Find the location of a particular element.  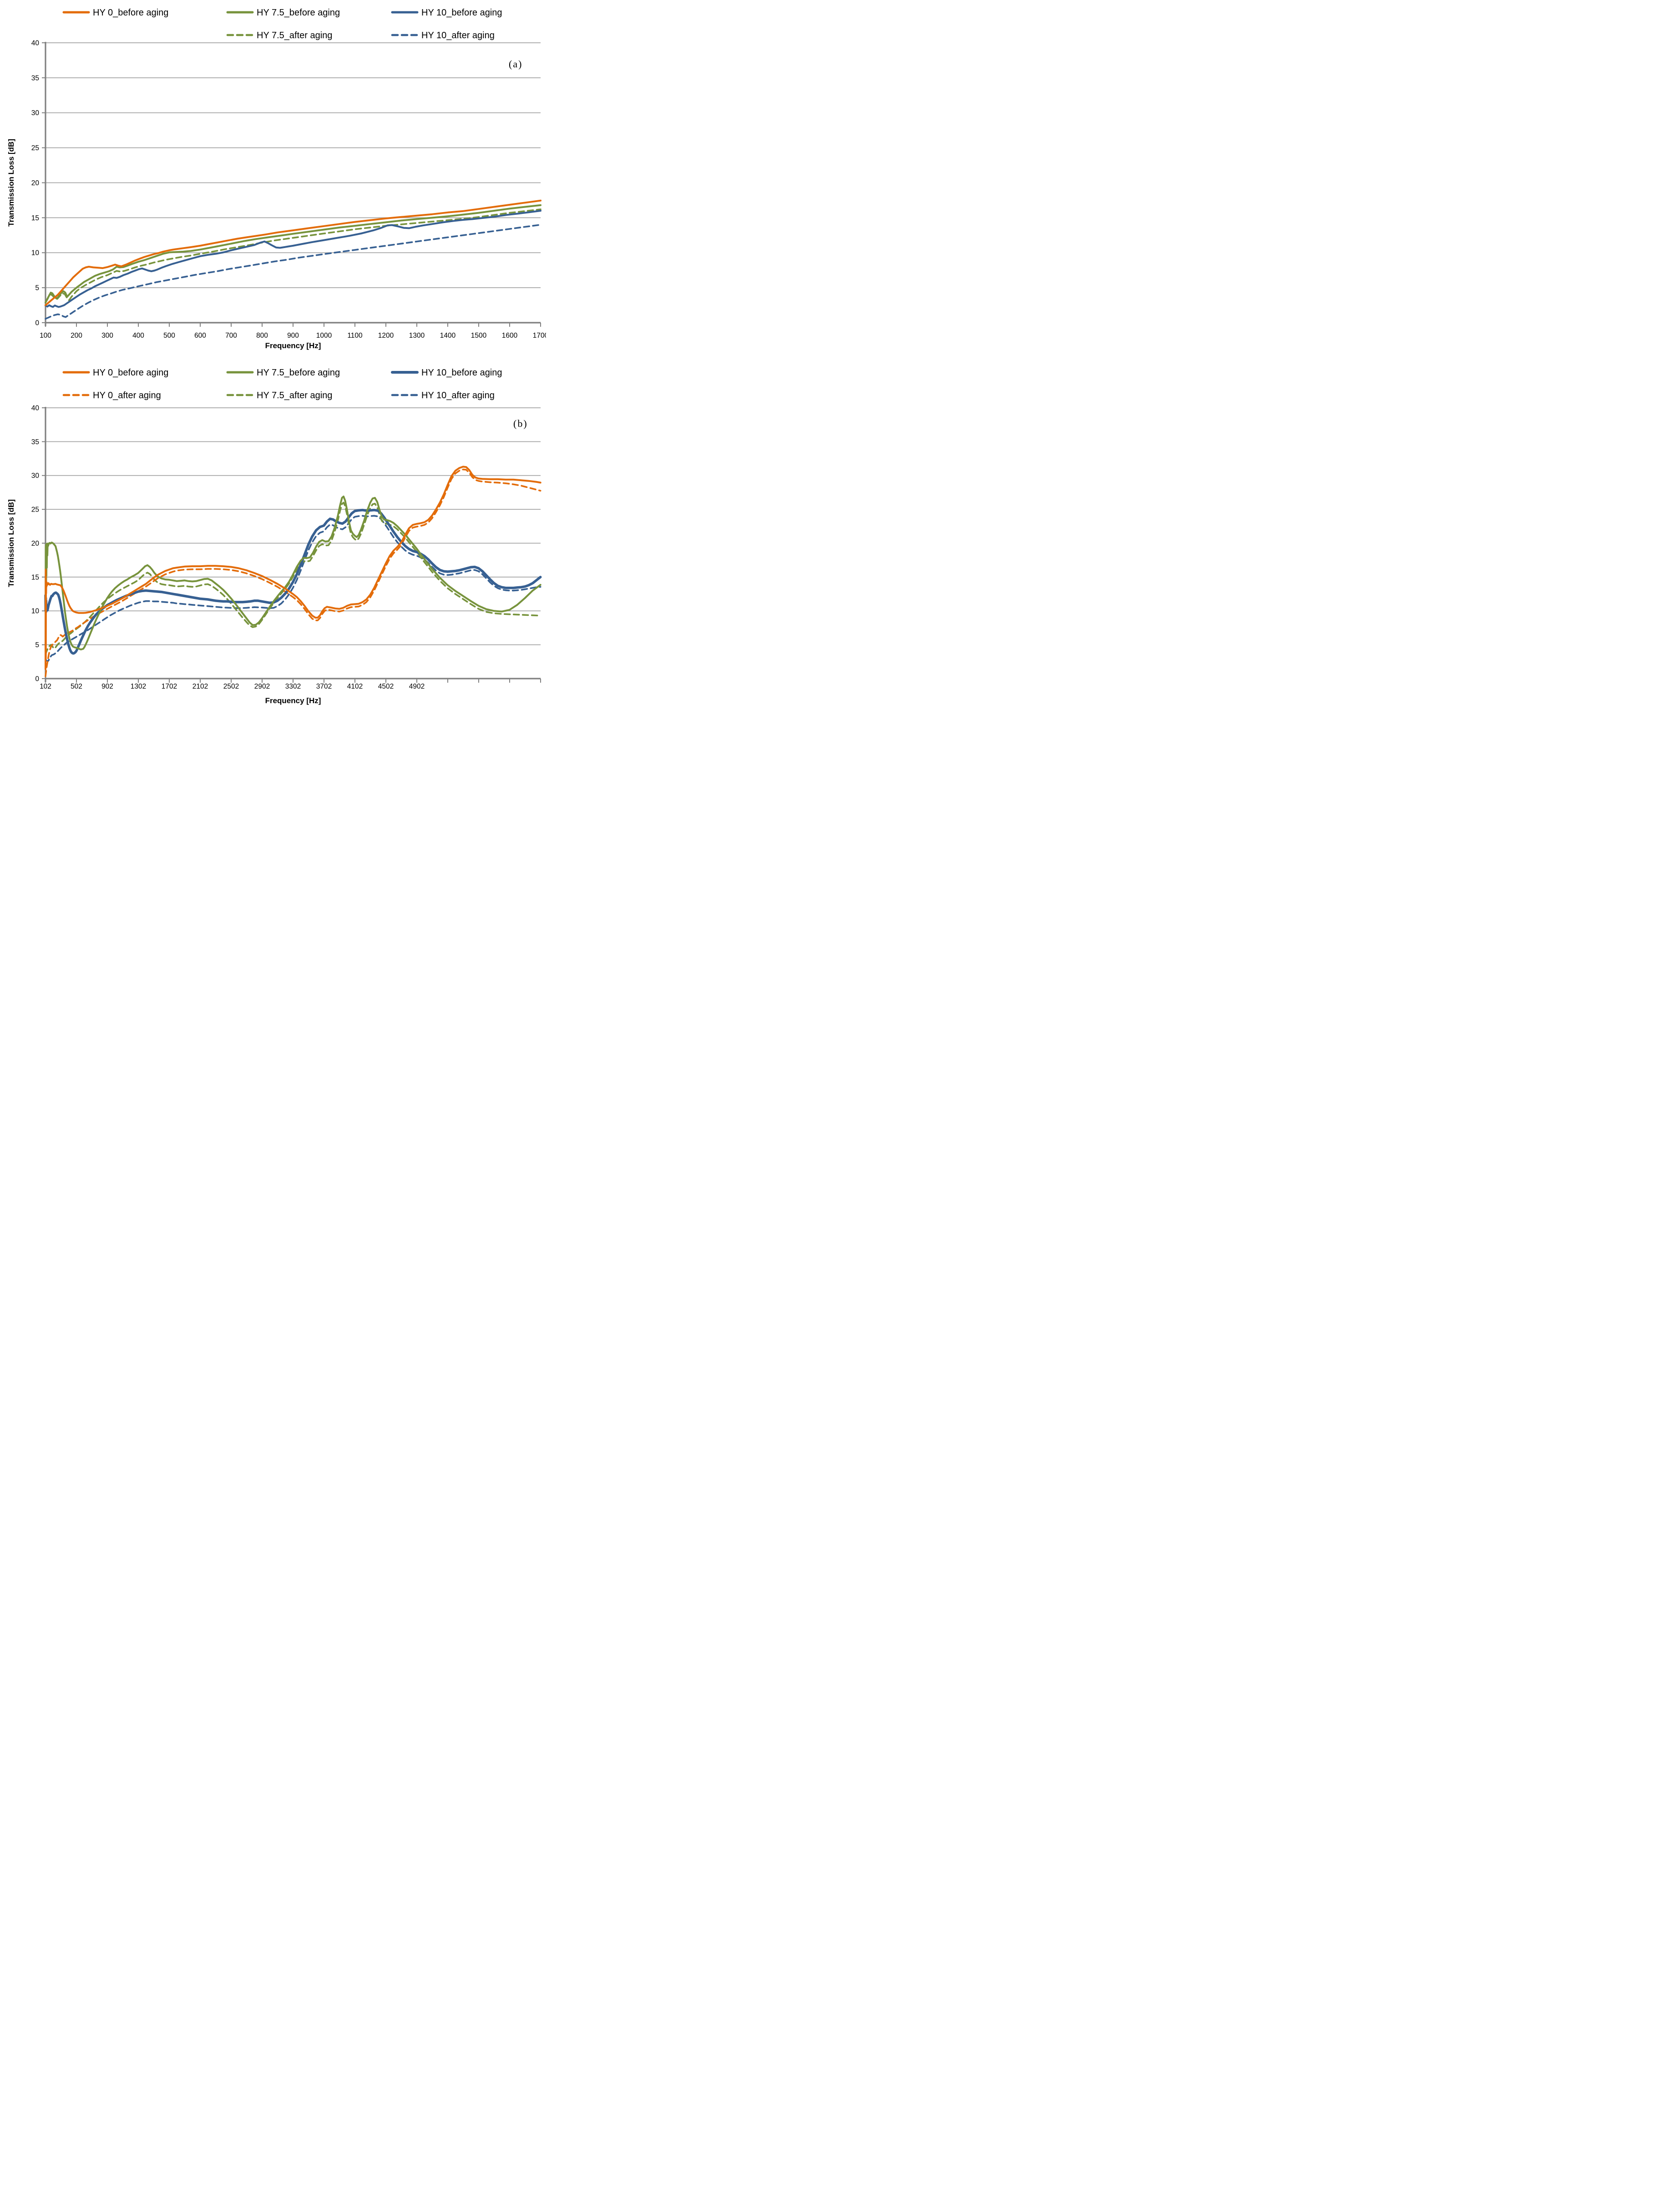

x-tick-label: 1702 is located at coordinates (170, 686).